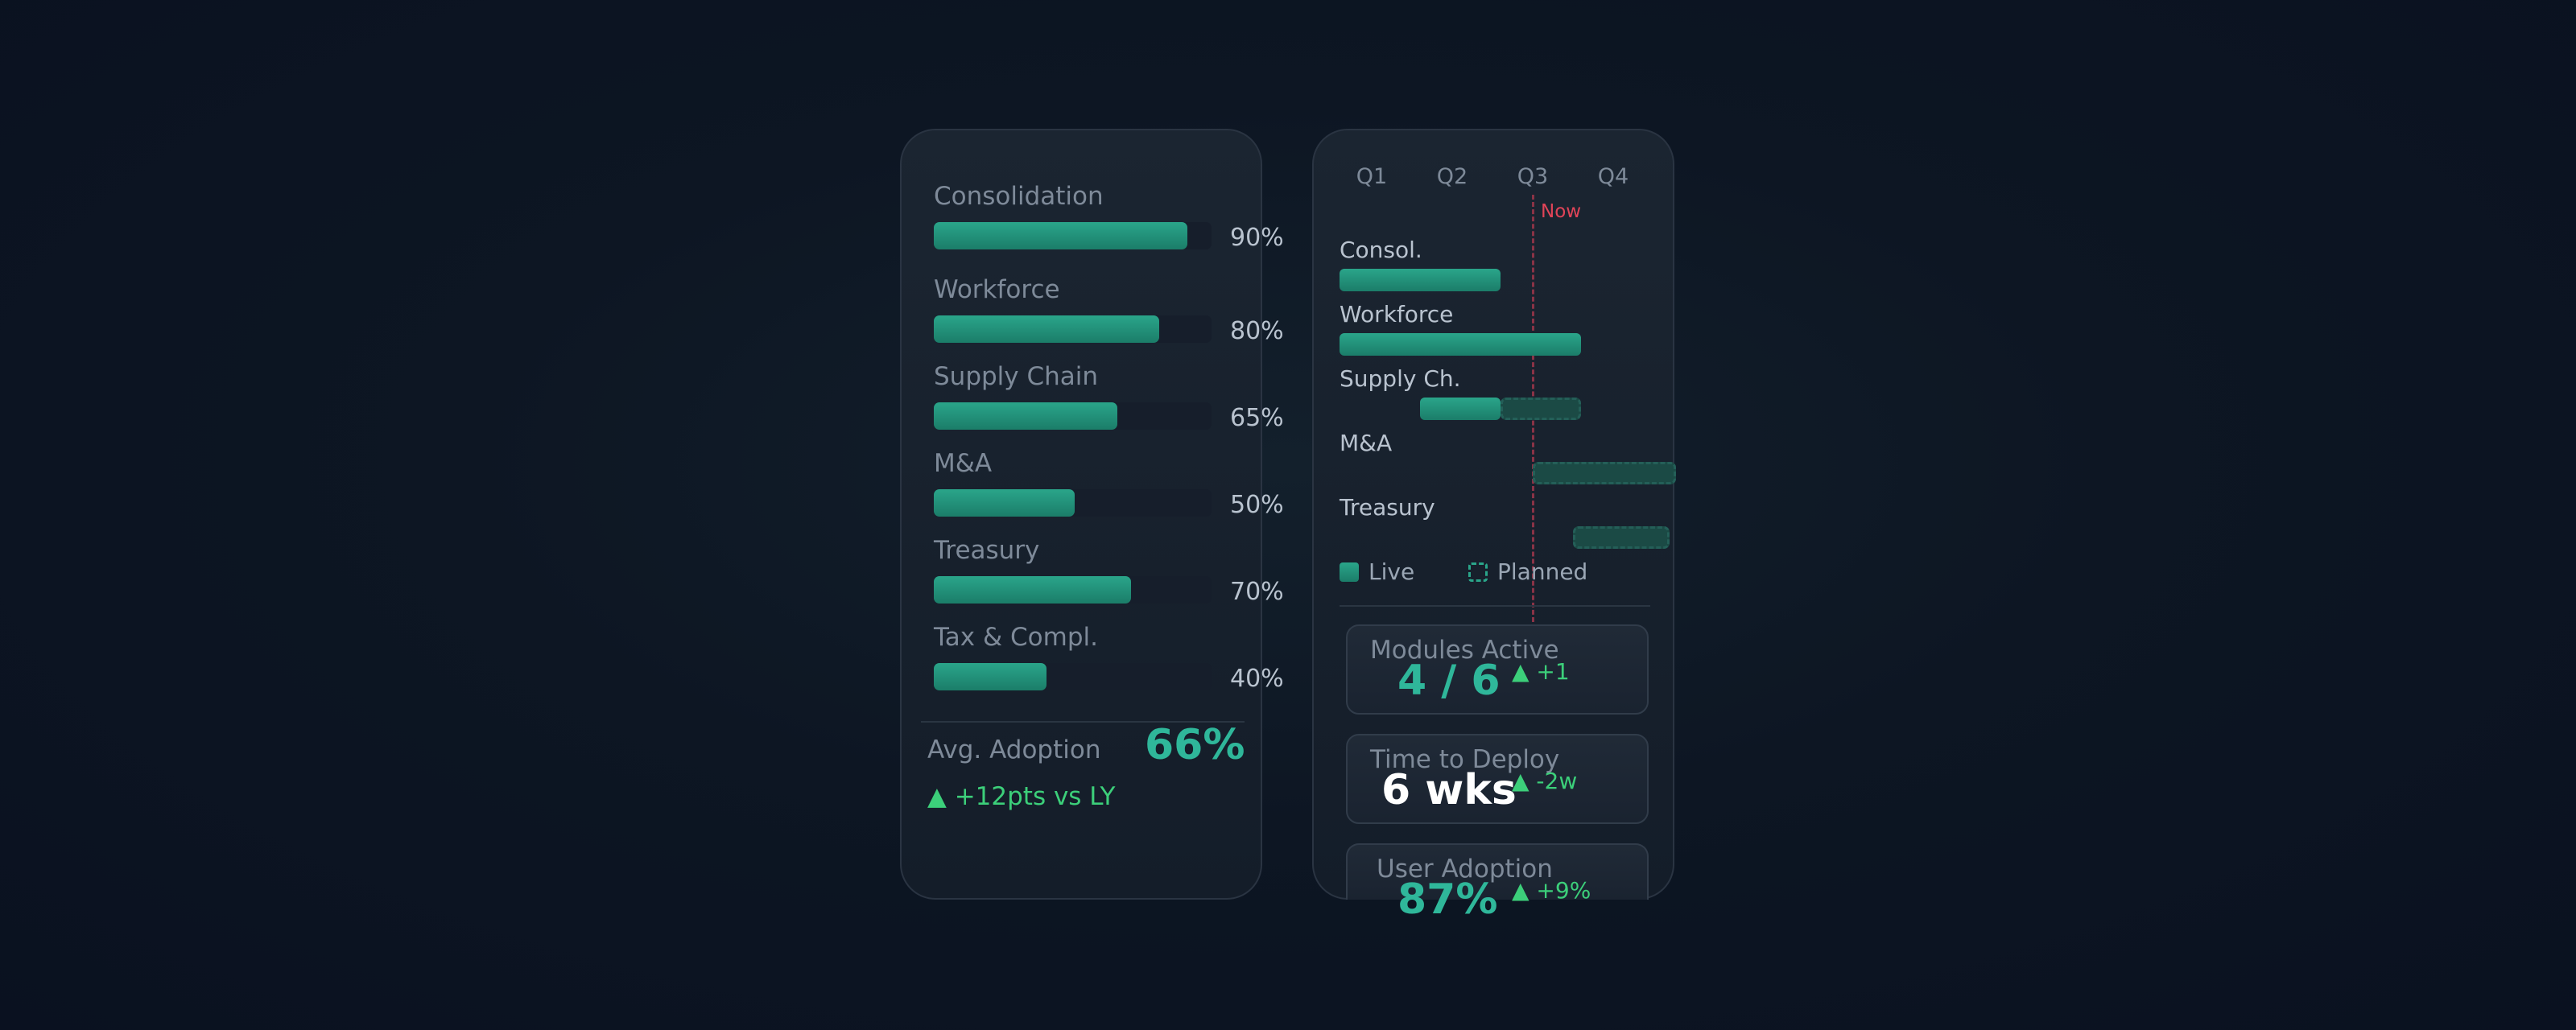  Describe the element at coordinates (1021, 796) in the screenshot. I see `avg-adoption-delta: ▲ +12pts vs LY` at that location.